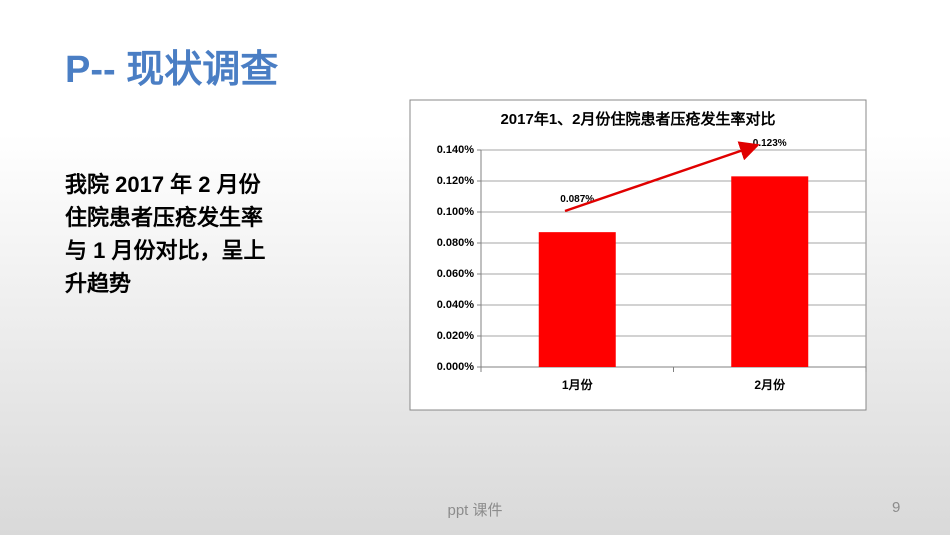 This screenshot has width=950, height=535. What do you see at coordinates (456, 305) in the screenshot?
I see `y-tick-label: 0.040%` at bounding box center [456, 305].